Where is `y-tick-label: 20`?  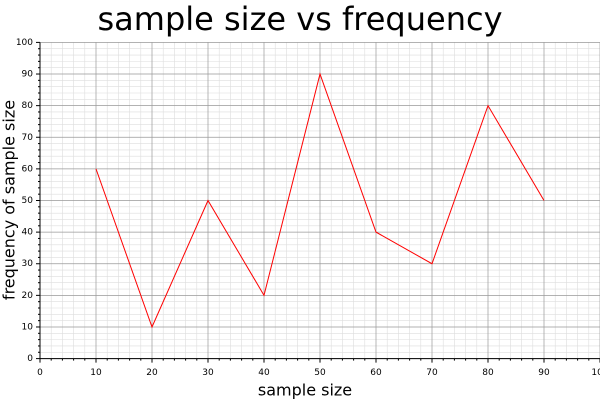 y-tick-label: 20 is located at coordinates (28, 296).